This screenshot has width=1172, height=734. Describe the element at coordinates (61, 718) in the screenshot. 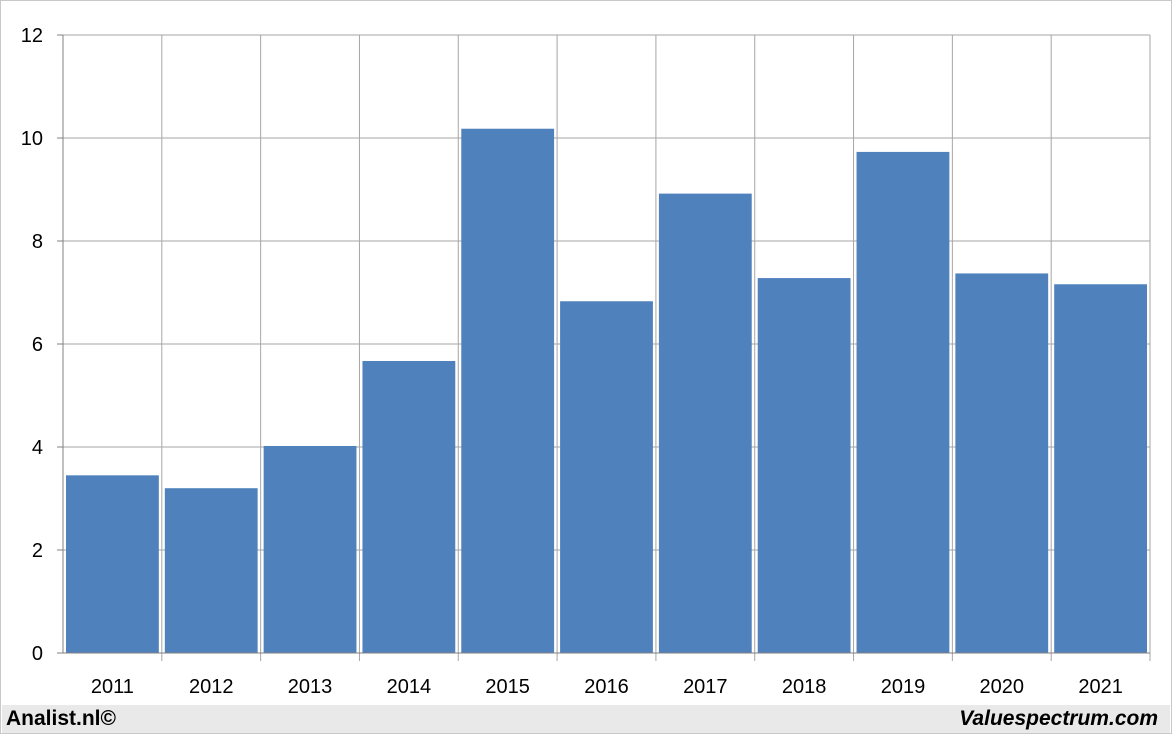

I see `footer-left-credit: Analist.nl©` at that location.